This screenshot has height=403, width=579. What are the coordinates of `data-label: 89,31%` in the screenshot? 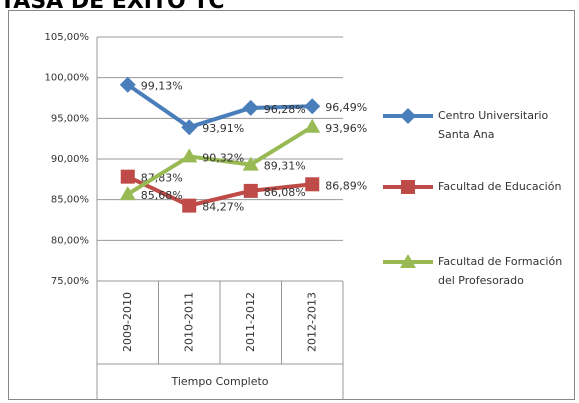 It's located at (285, 166).